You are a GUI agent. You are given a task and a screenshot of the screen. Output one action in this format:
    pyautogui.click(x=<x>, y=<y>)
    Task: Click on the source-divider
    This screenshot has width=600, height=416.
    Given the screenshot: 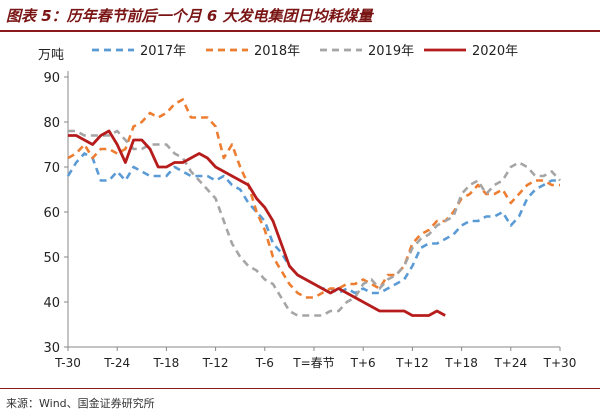 What is the action you would take?
    pyautogui.click(x=300, y=388)
    